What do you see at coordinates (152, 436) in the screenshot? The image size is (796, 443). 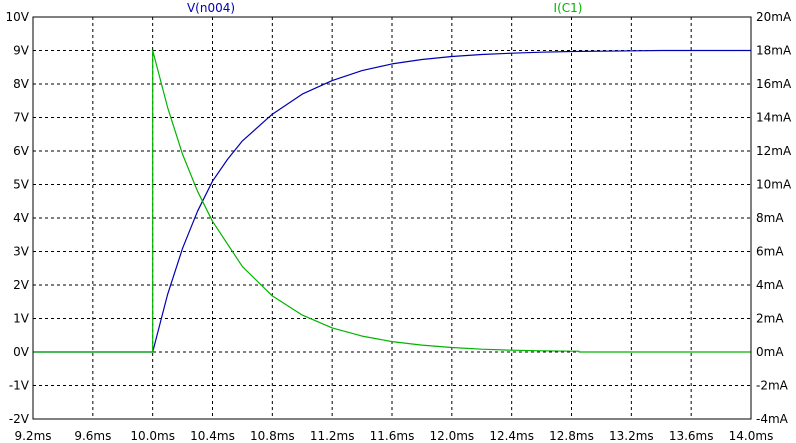 I see `x-tick-label: 10.0ms` at bounding box center [152, 436].